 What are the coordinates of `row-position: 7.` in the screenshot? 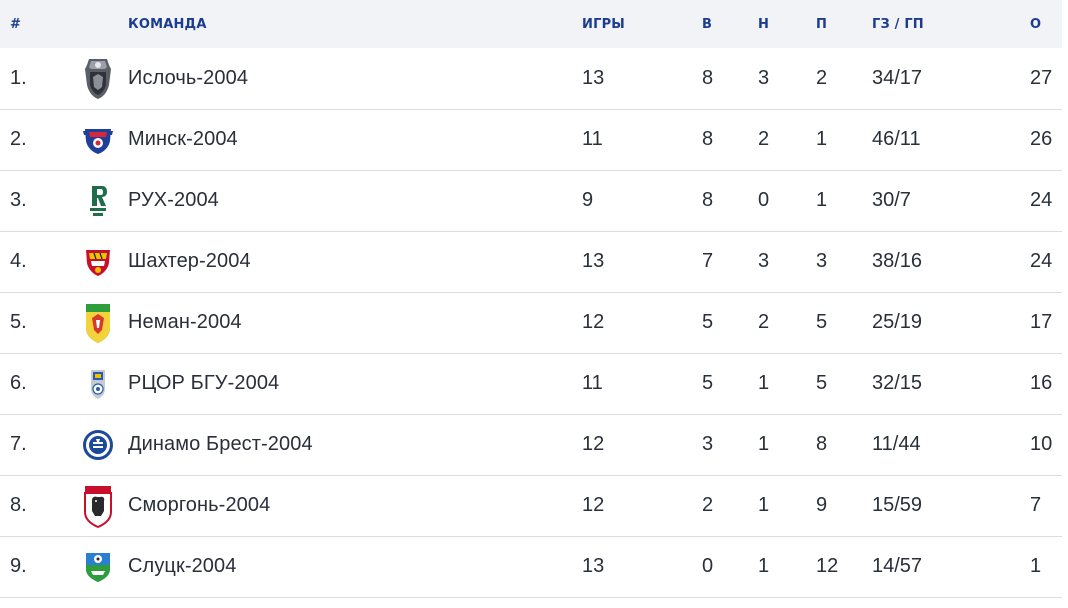 It's located at (18, 444).